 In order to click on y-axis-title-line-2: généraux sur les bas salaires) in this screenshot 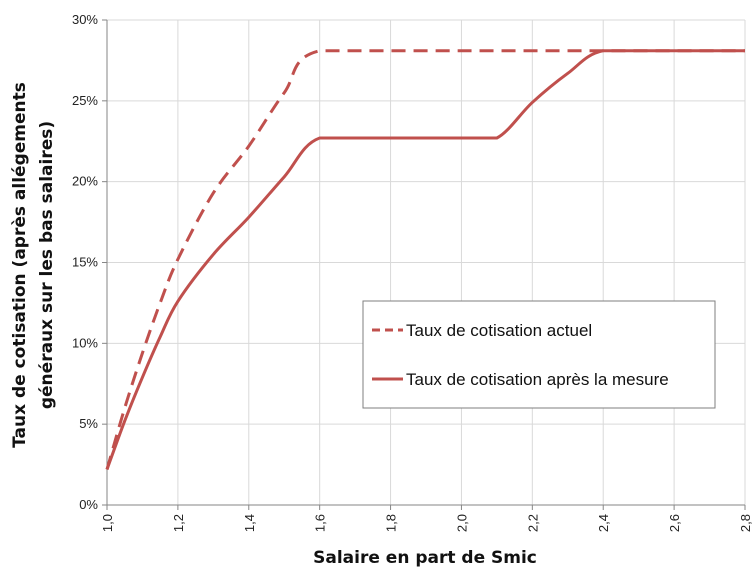, I will do `click(47, 265)`.